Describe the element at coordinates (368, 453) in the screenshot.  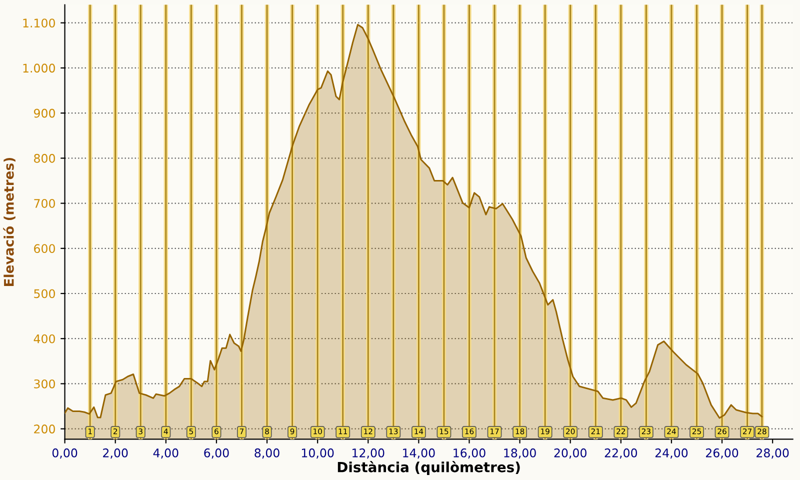
I see `x-tick-label: 12,00` at that location.